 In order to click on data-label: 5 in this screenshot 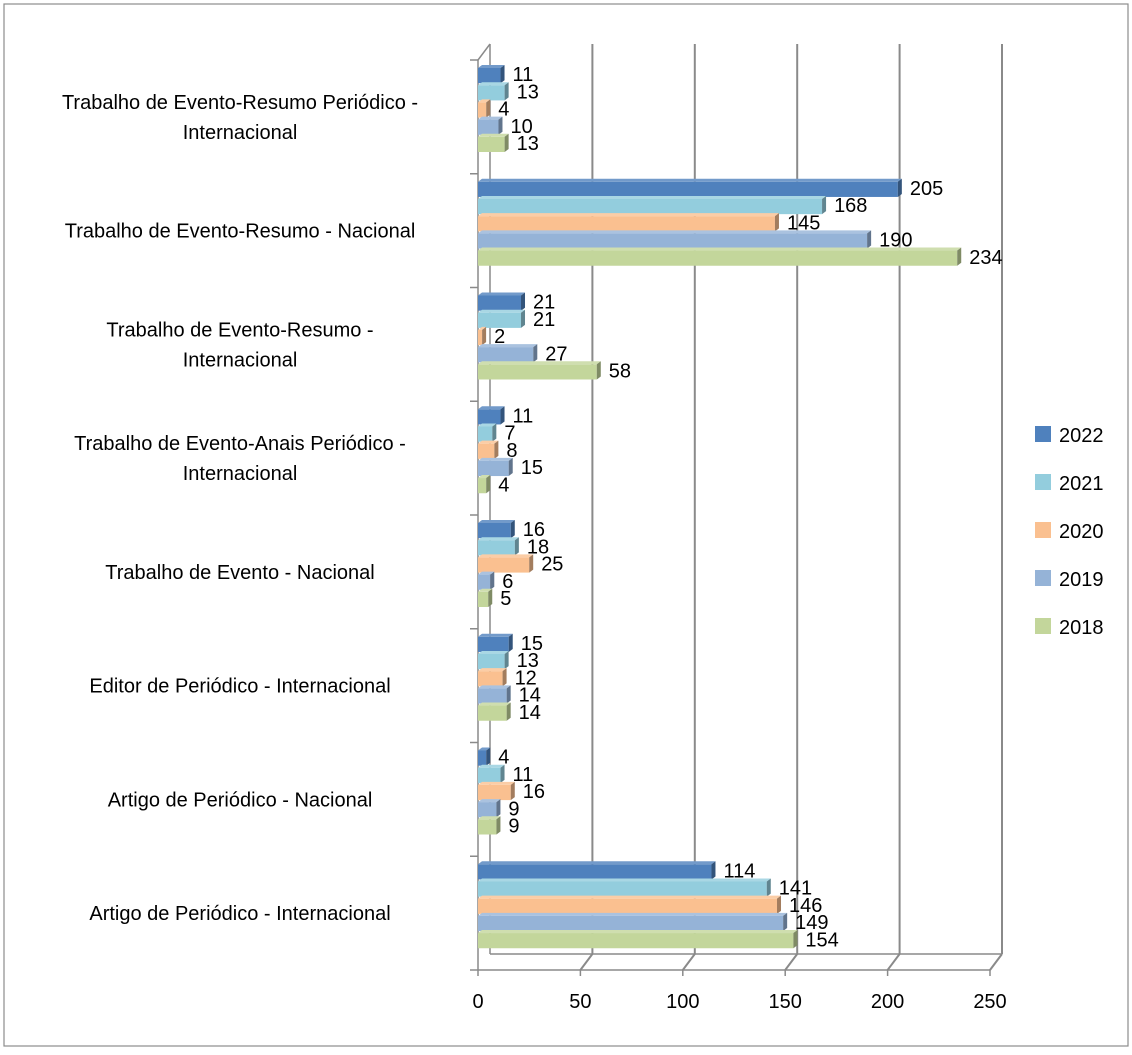, I will do `click(505, 599)`.